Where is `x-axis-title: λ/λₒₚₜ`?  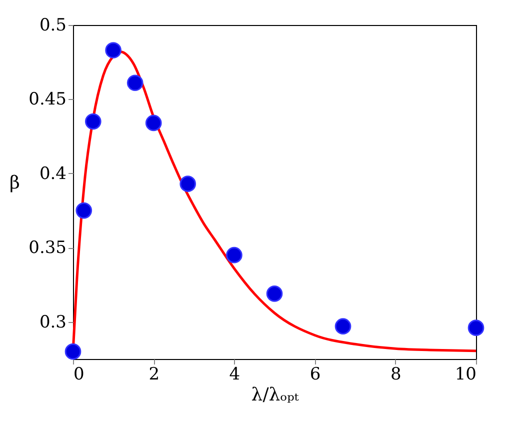 x-axis-title: λ/λₒₚₜ is located at coordinates (275, 395).